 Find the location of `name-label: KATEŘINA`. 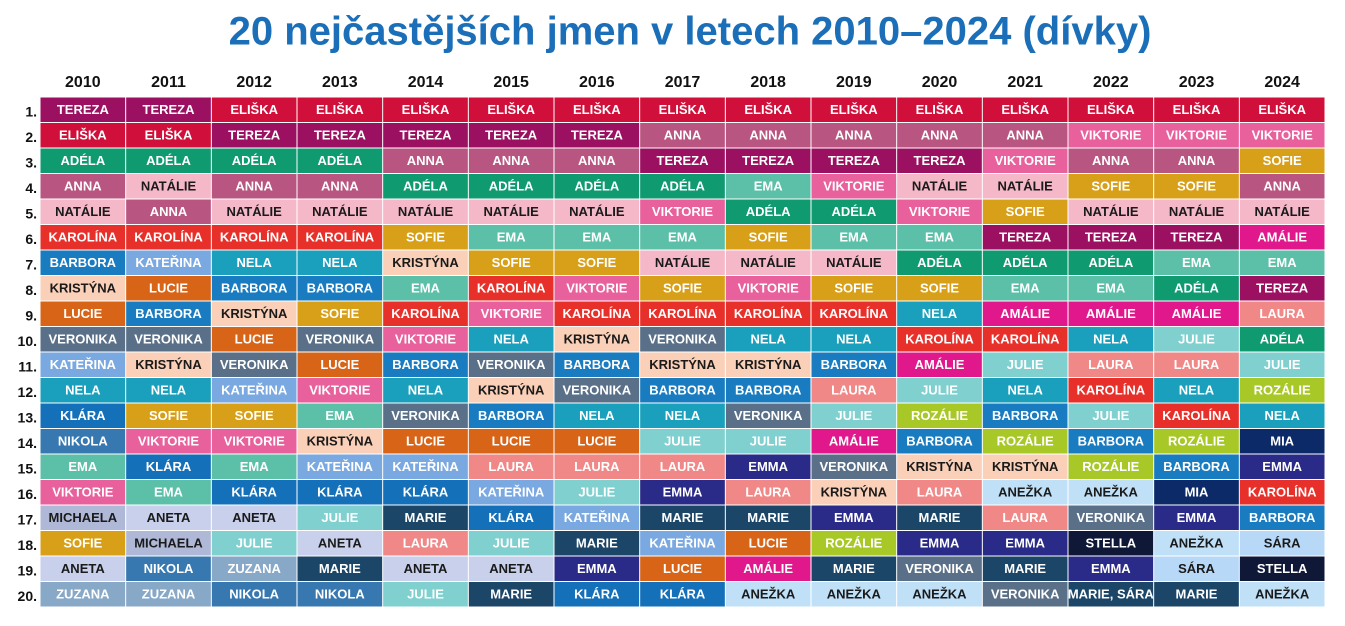

name-label: KATEŘINA is located at coordinates (511, 492).